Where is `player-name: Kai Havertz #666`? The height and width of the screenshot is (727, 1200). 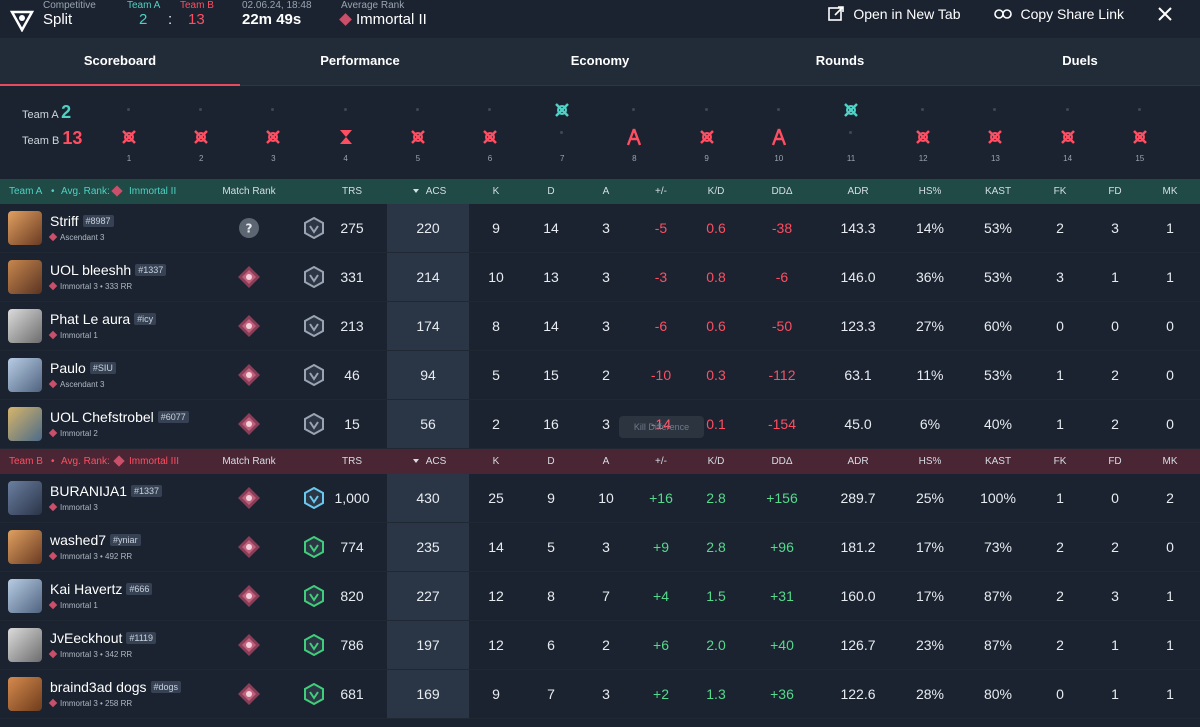 player-name: Kai Havertz #666 is located at coordinates (101, 589).